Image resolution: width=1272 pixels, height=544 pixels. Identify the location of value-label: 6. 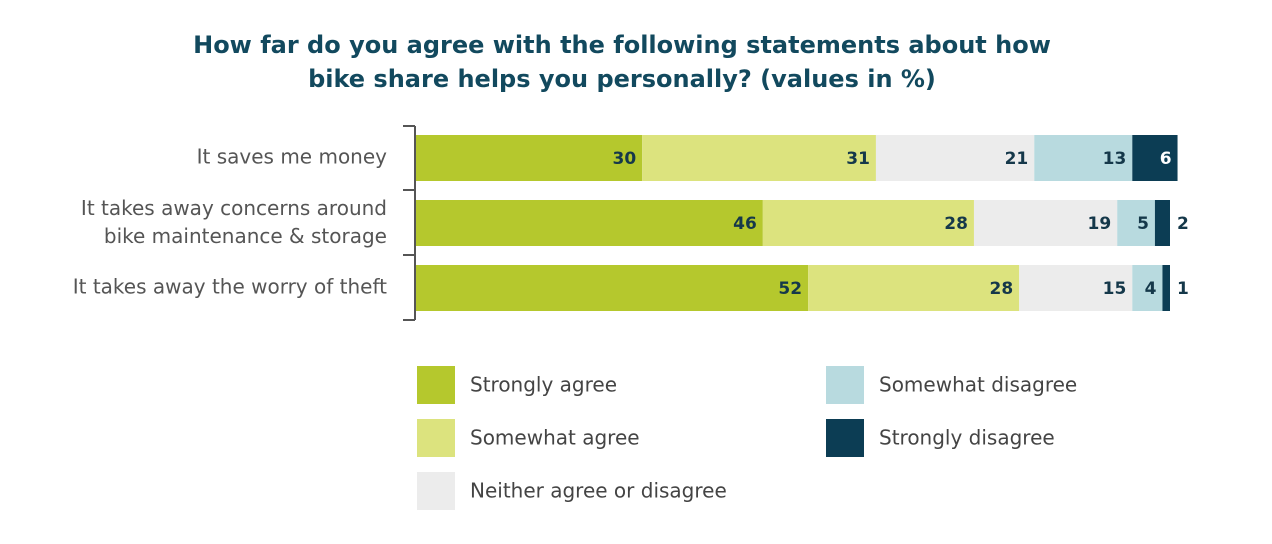
(1166, 159).